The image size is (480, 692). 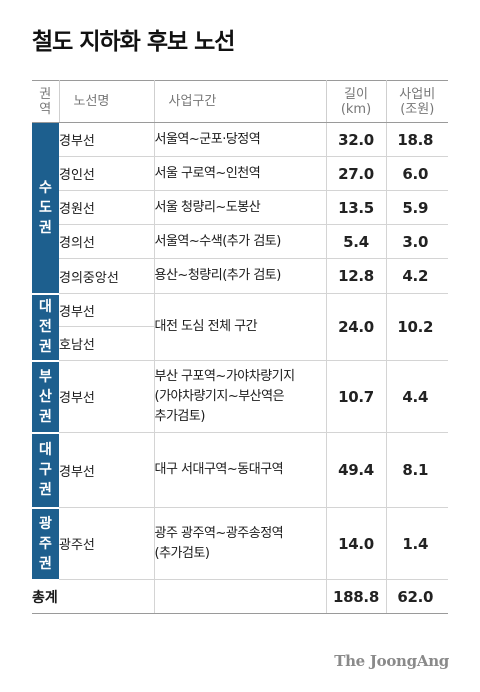 I want to click on cost-value: 8.1, so click(x=417, y=470).